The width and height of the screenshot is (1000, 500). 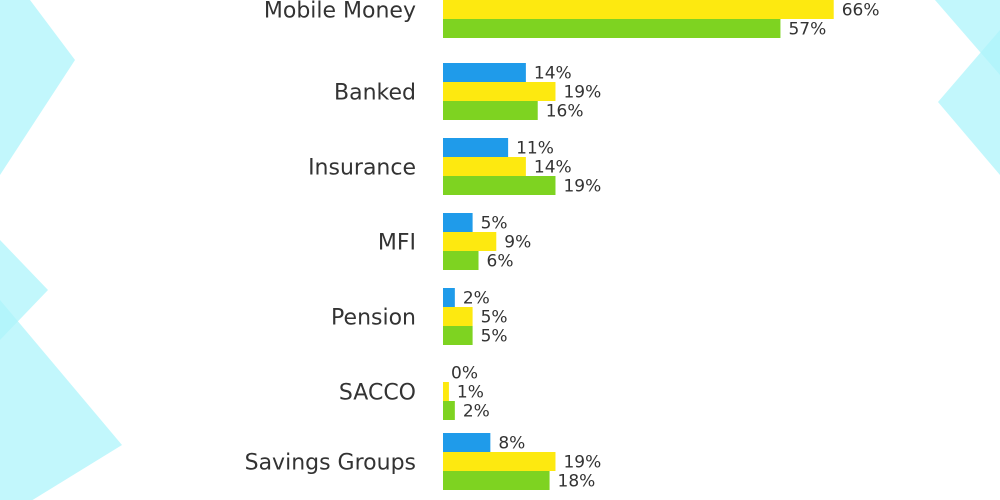 I want to click on bar-banked-s1, so click(x=484, y=72).